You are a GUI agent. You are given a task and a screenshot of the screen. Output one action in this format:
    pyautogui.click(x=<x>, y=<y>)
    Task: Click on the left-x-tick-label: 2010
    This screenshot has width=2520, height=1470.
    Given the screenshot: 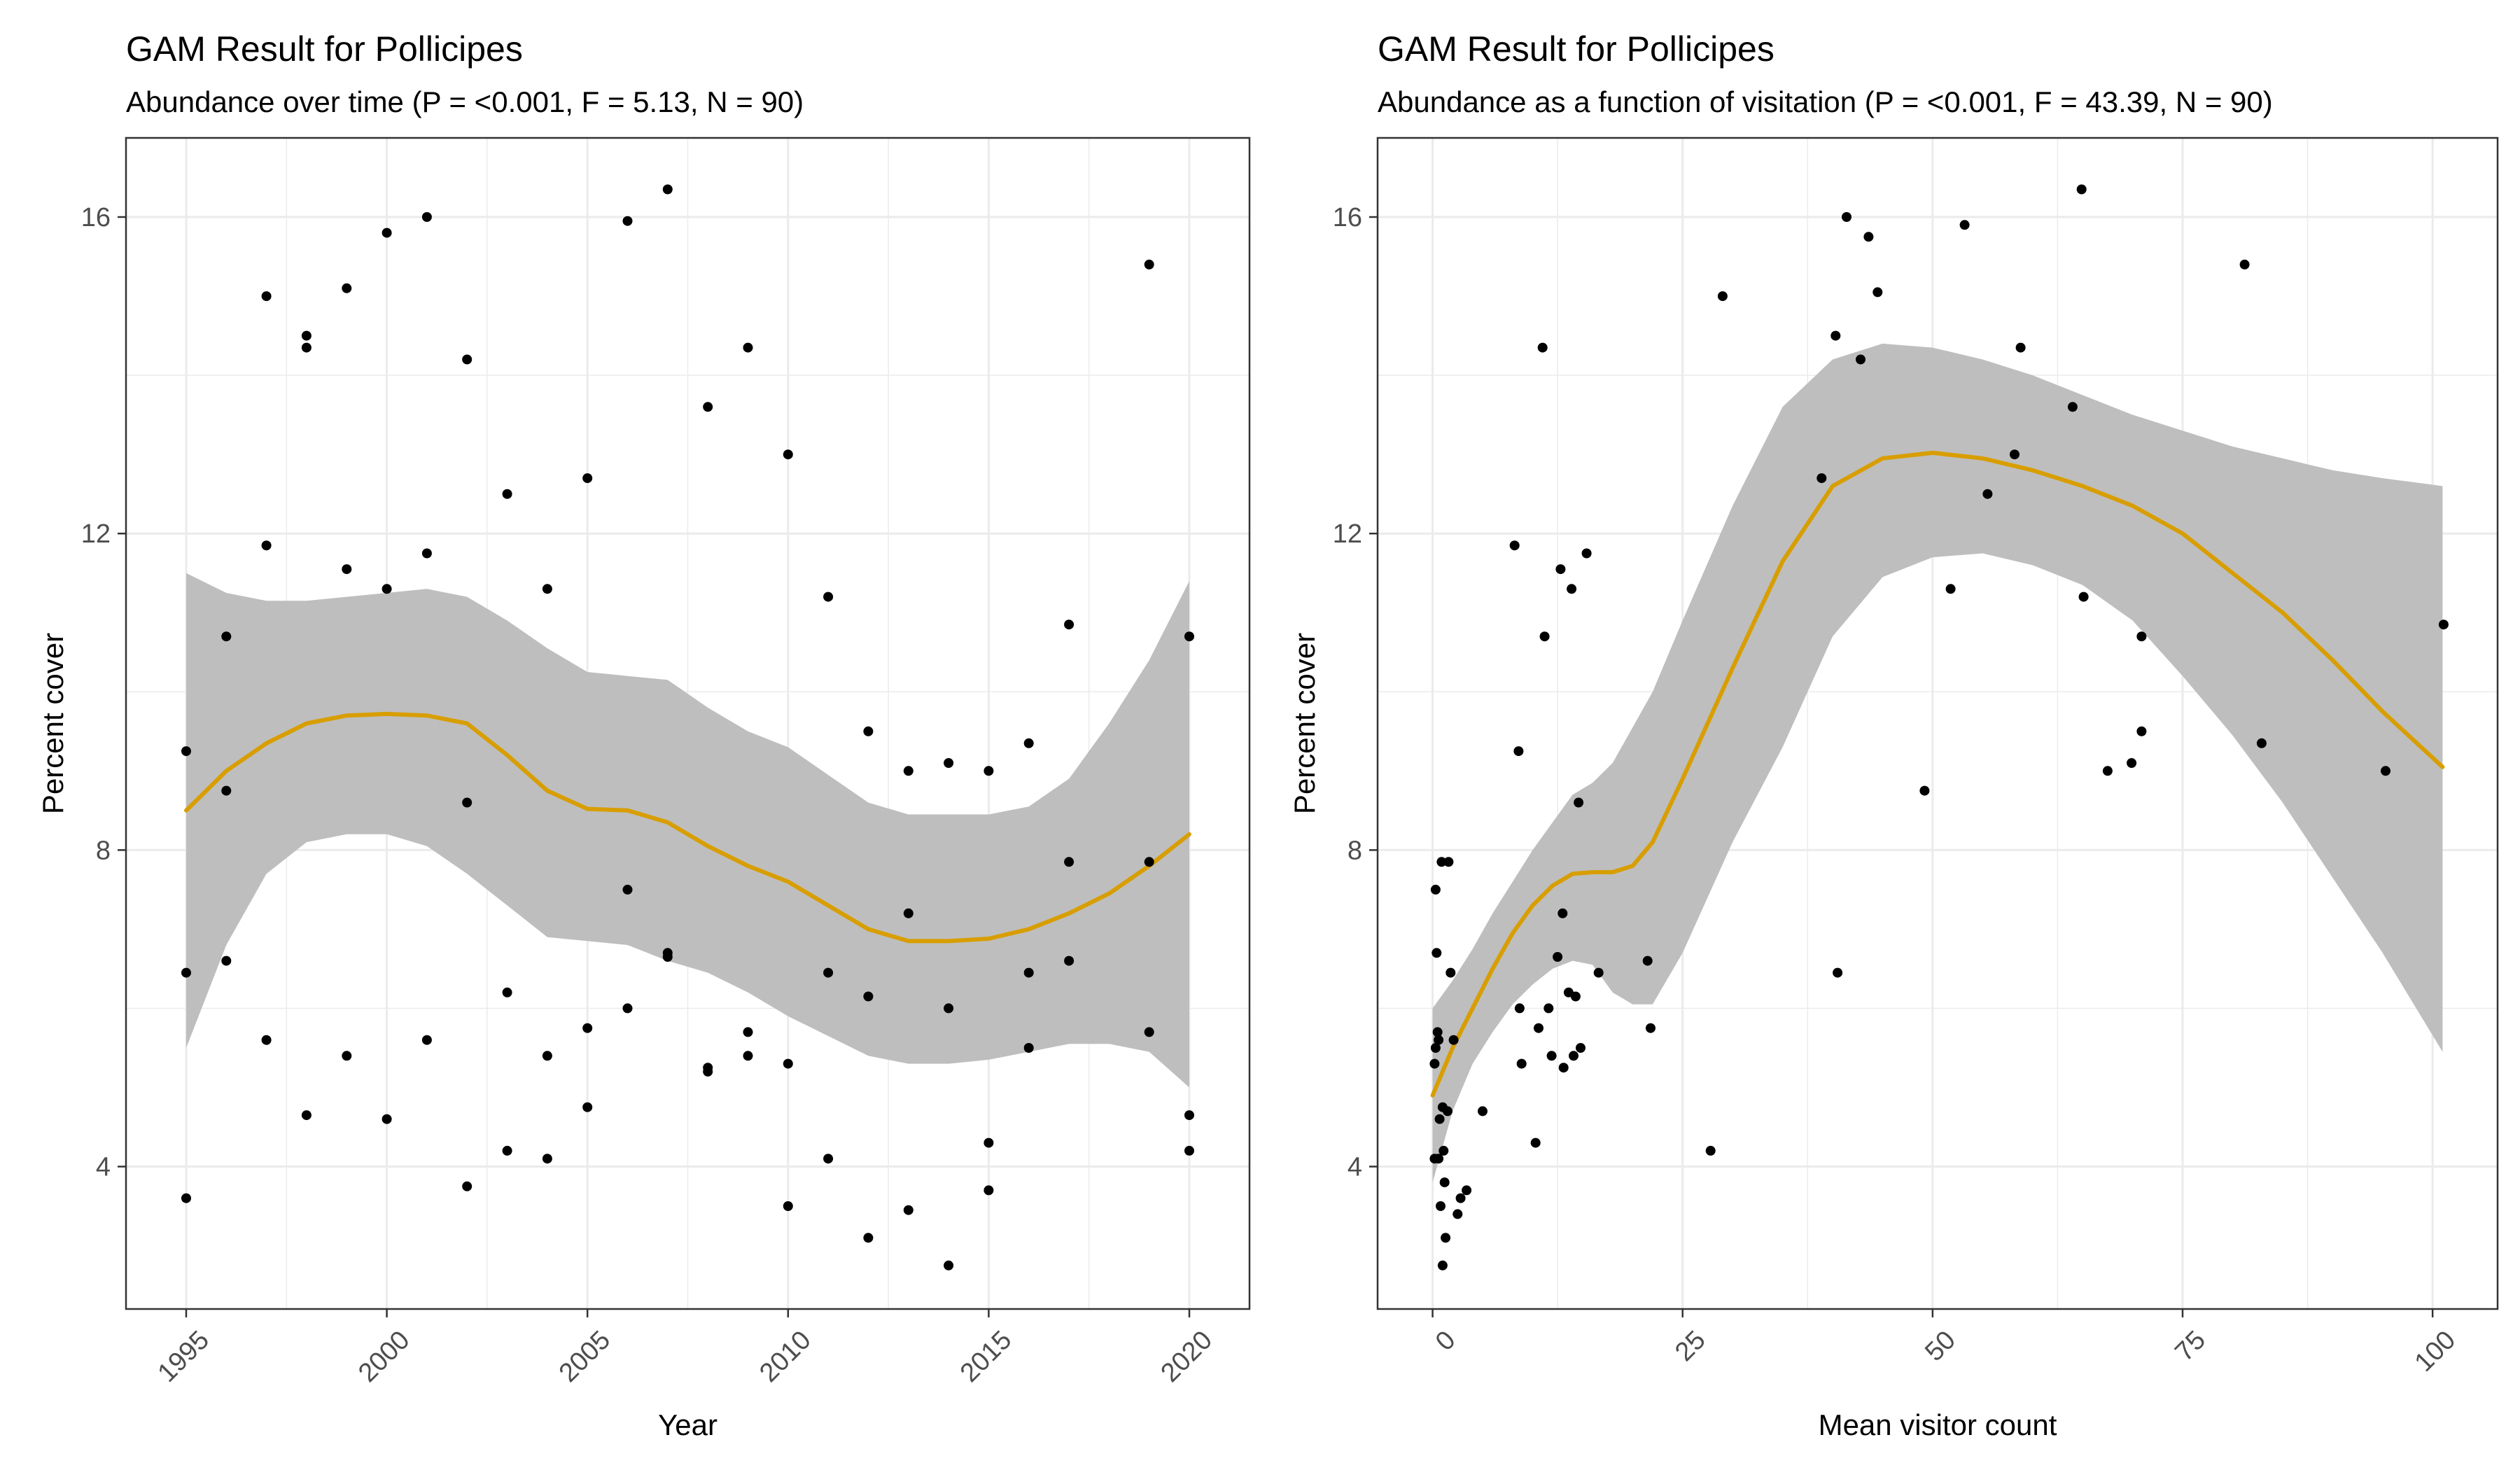 What is the action you would take?
    pyautogui.click(x=785, y=1356)
    